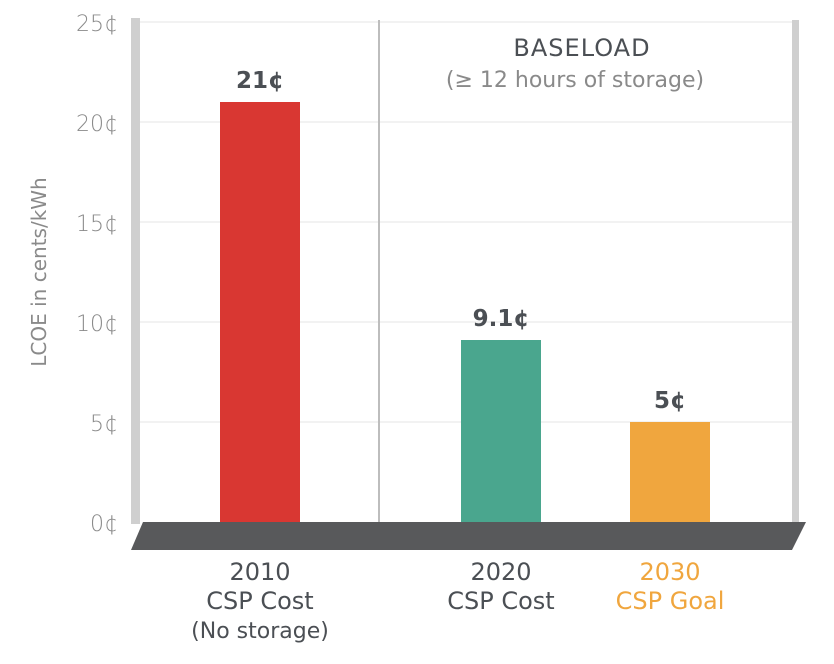 The image size is (834, 664). I want to click on y-tick-label: 15¢, so click(97, 224).